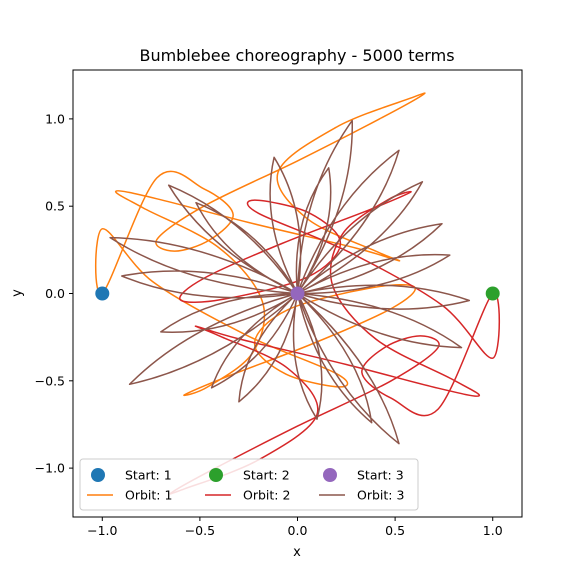 The width and height of the screenshot is (580, 580). I want to click on x-tick-label: −1.0, so click(102, 530).